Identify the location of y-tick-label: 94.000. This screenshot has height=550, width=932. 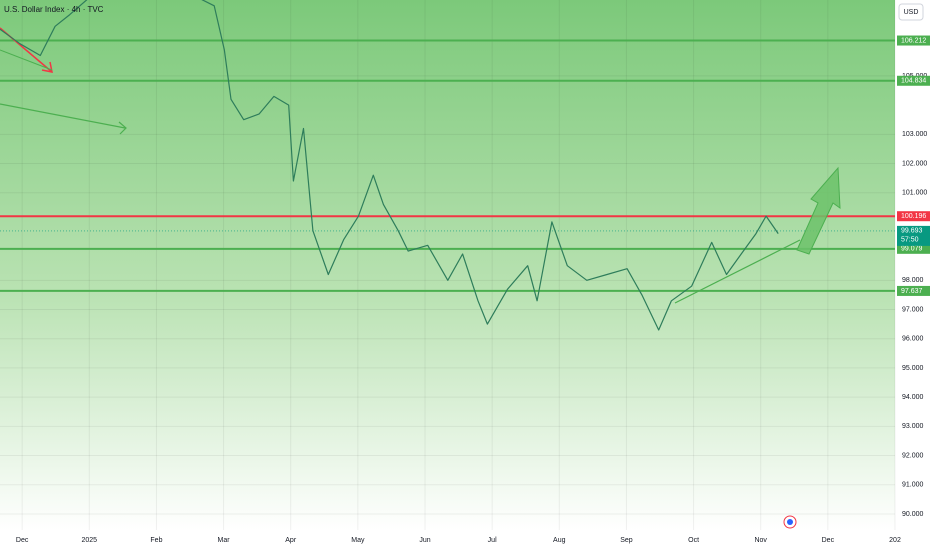
(913, 397).